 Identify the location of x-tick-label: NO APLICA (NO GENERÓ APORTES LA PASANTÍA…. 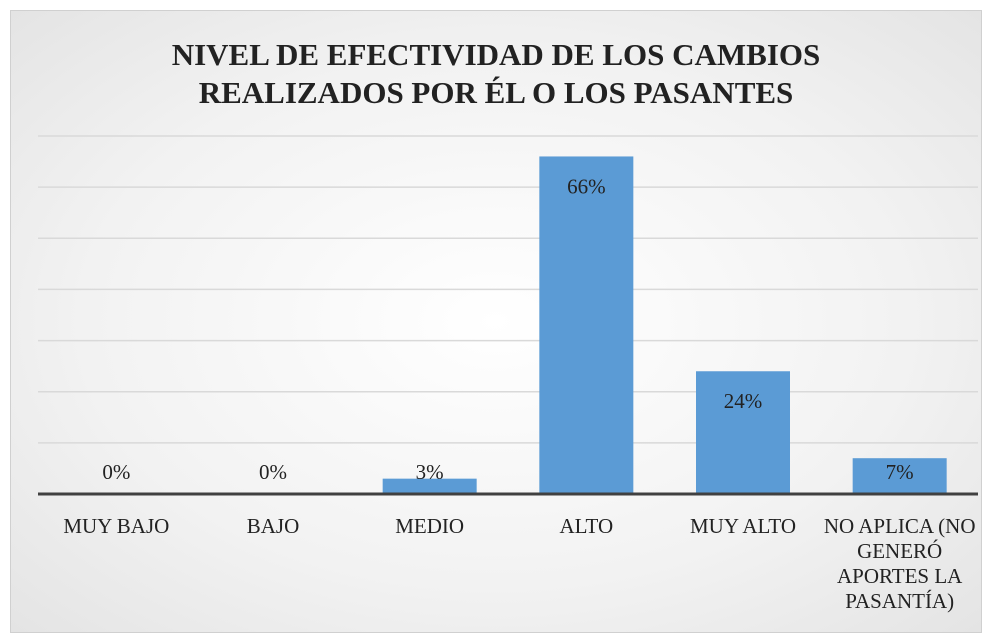
(899, 563).